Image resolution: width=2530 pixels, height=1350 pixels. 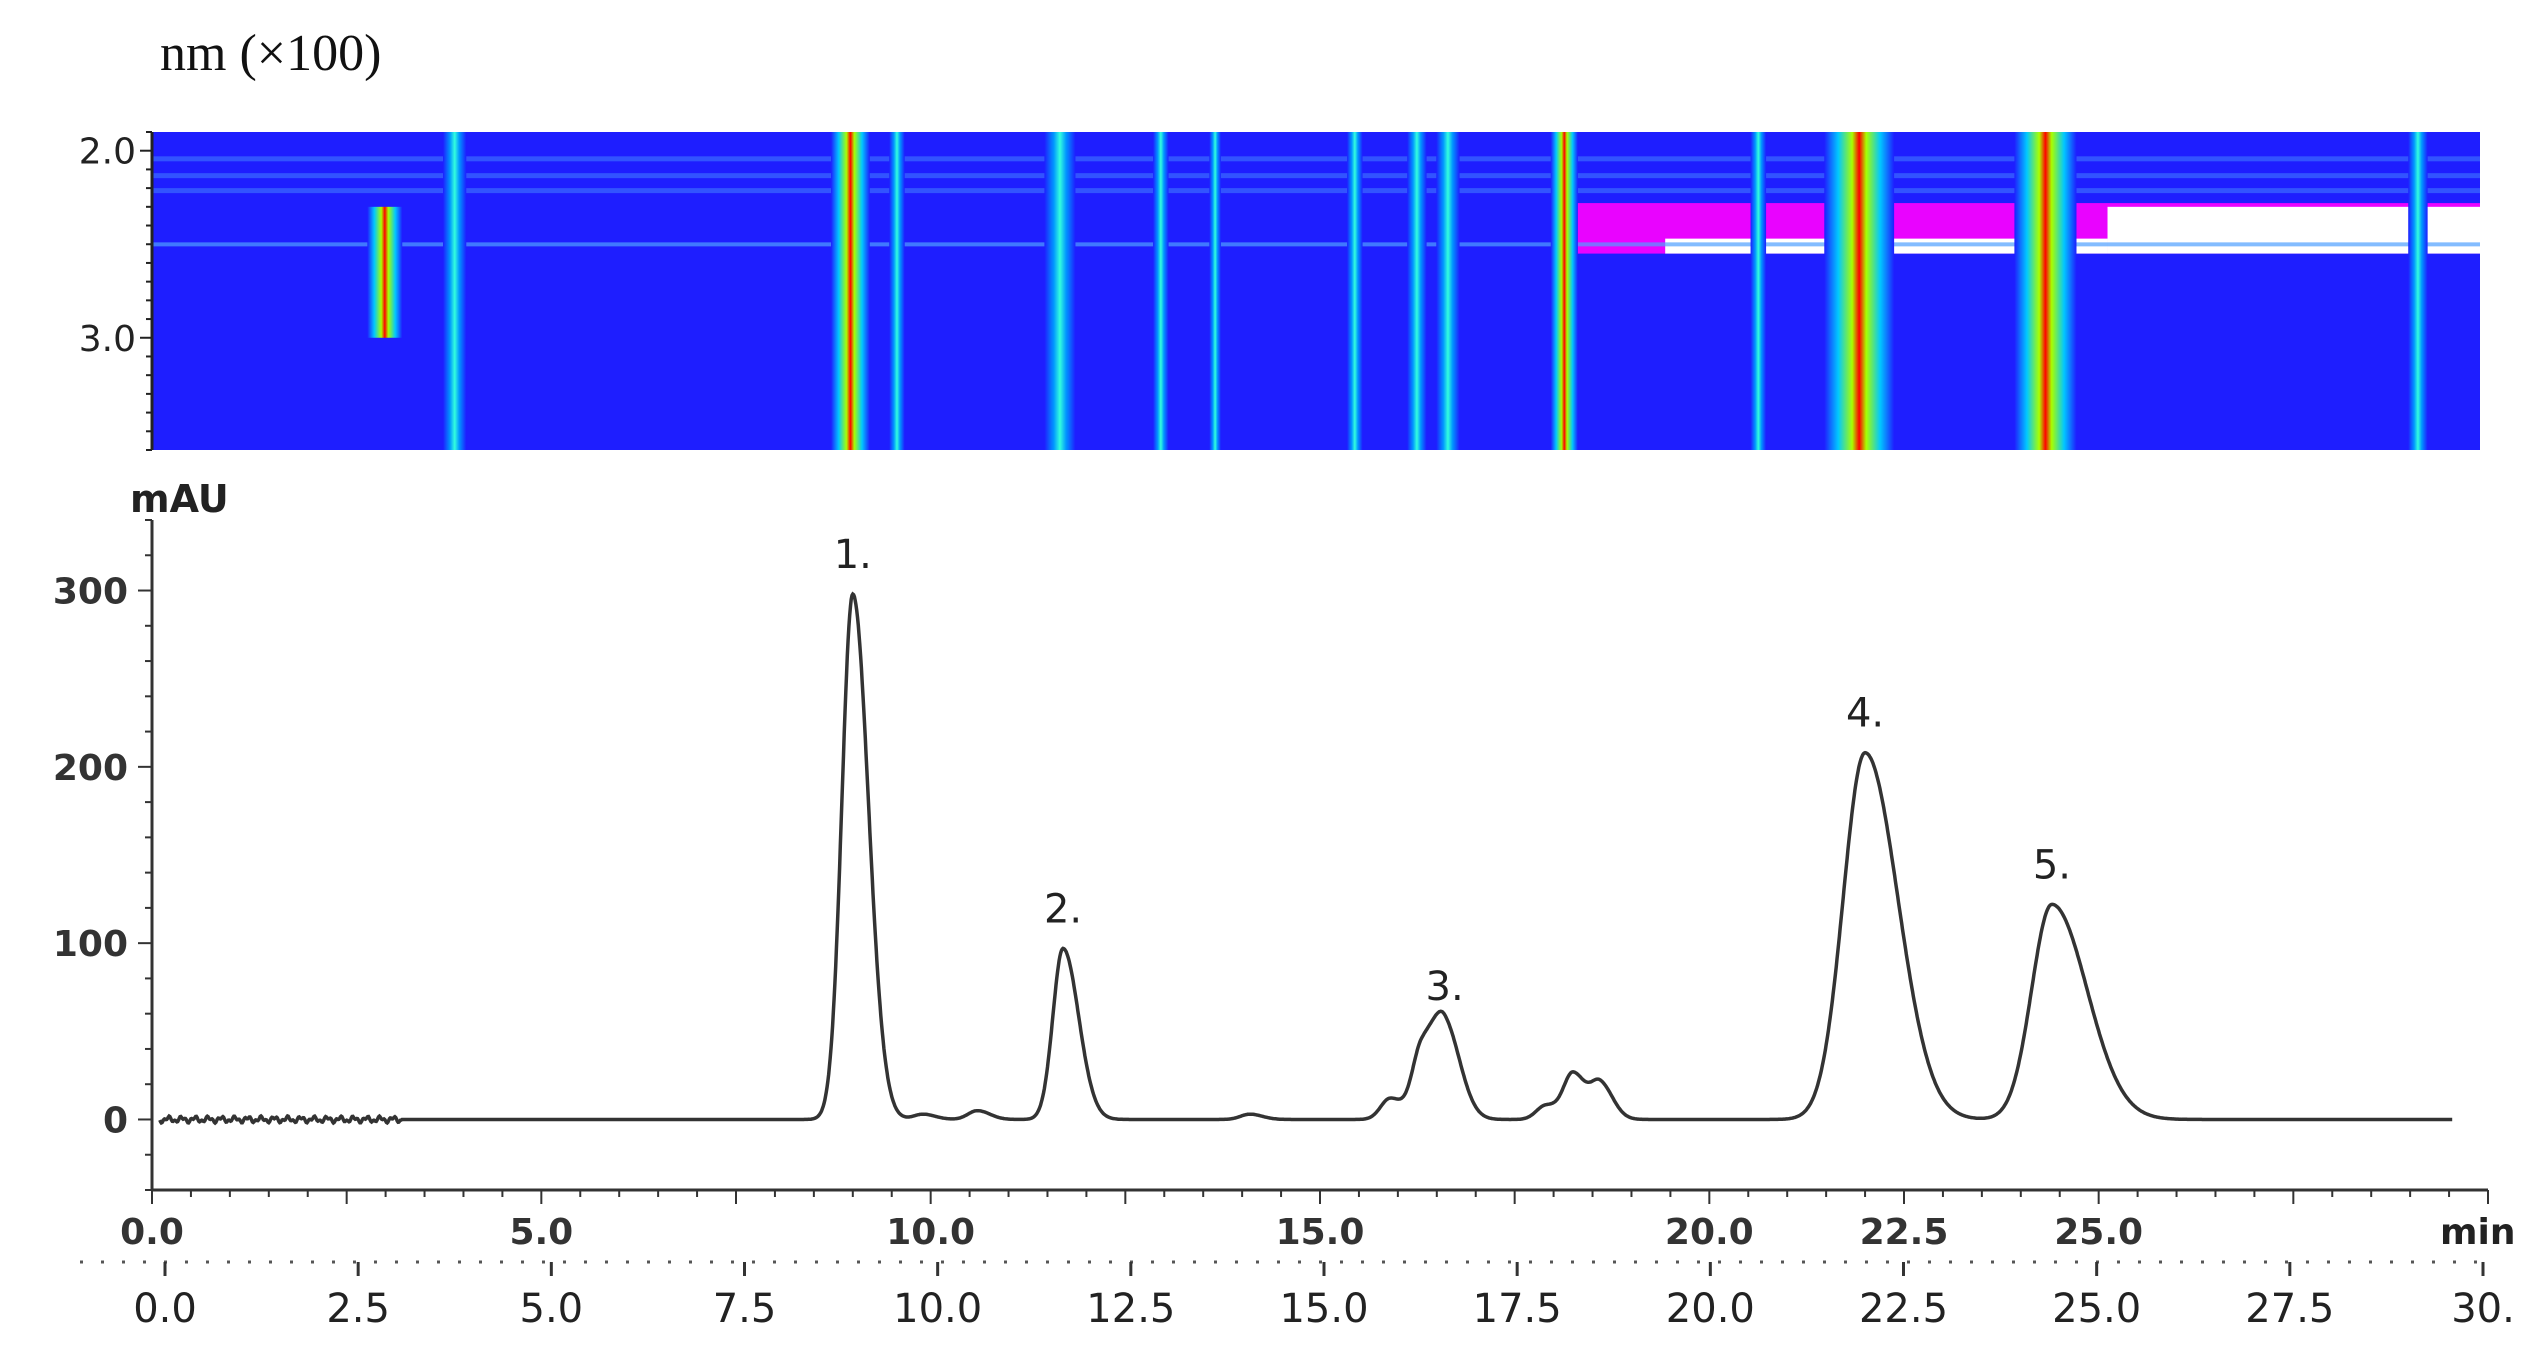 What do you see at coordinates (90, 592) in the screenshot?
I see `y-tick-label: 300` at bounding box center [90, 592].